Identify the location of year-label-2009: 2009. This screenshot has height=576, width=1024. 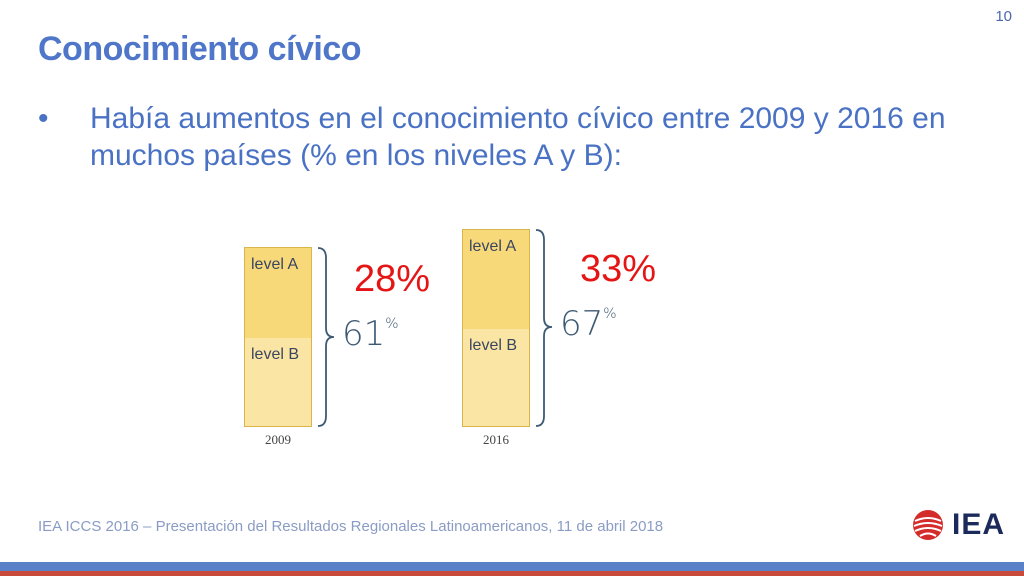
(278, 439).